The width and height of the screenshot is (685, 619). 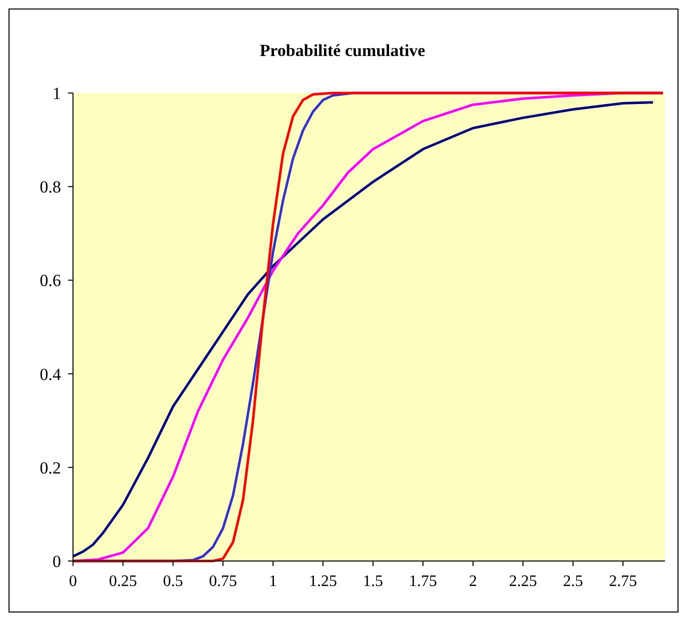 What do you see at coordinates (473, 581) in the screenshot?
I see `x-tick-label: 2` at bounding box center [473, 581].